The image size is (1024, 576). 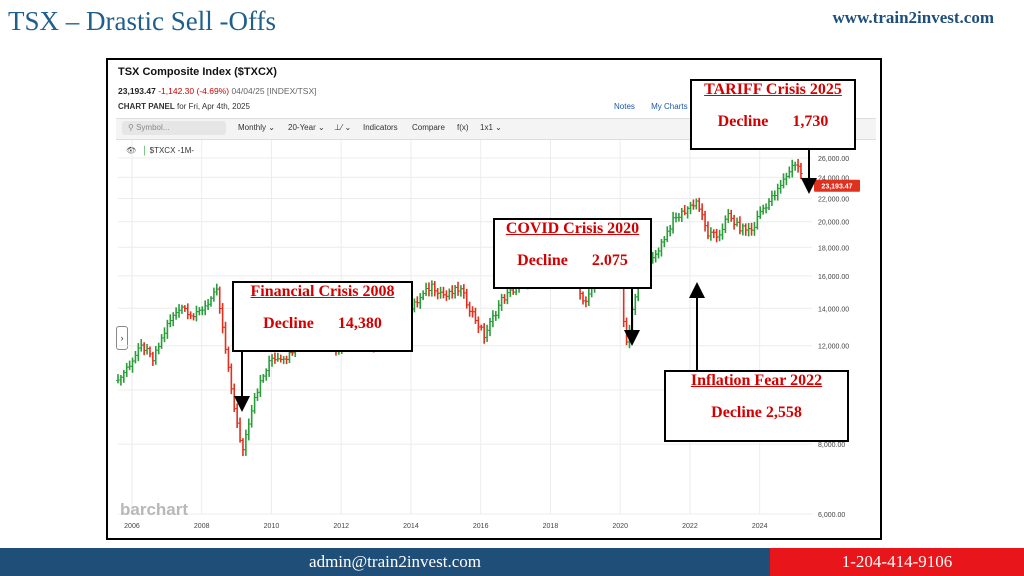 I want to click on callout-financial-crisis: Financial Crisis 2008 Decline 14,380, so click(x=322, y=316).